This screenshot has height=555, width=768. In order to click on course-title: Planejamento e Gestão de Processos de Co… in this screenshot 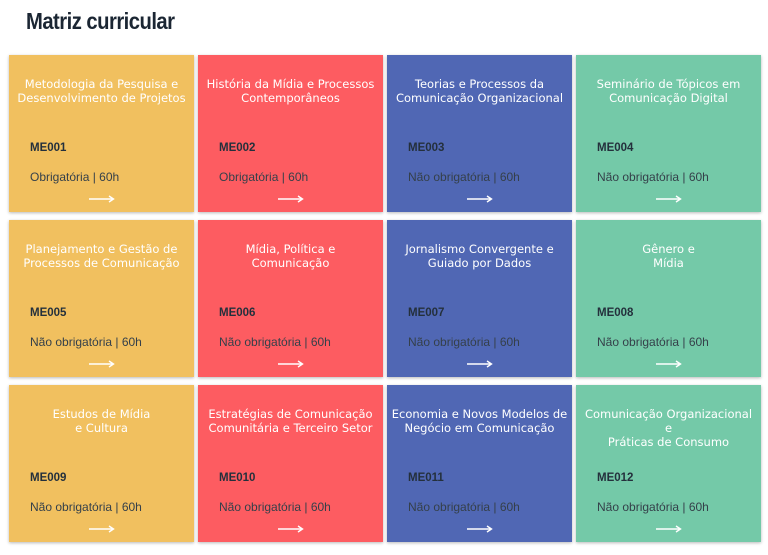, I will do `click(101, 256)`.